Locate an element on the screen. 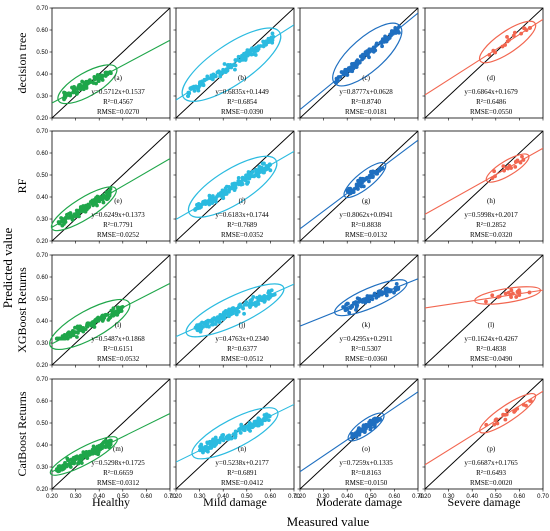 This screenshot has width=550, height=531. regression-equation: y=0.7259x+0.1335 is located at coordinates (366, 463).